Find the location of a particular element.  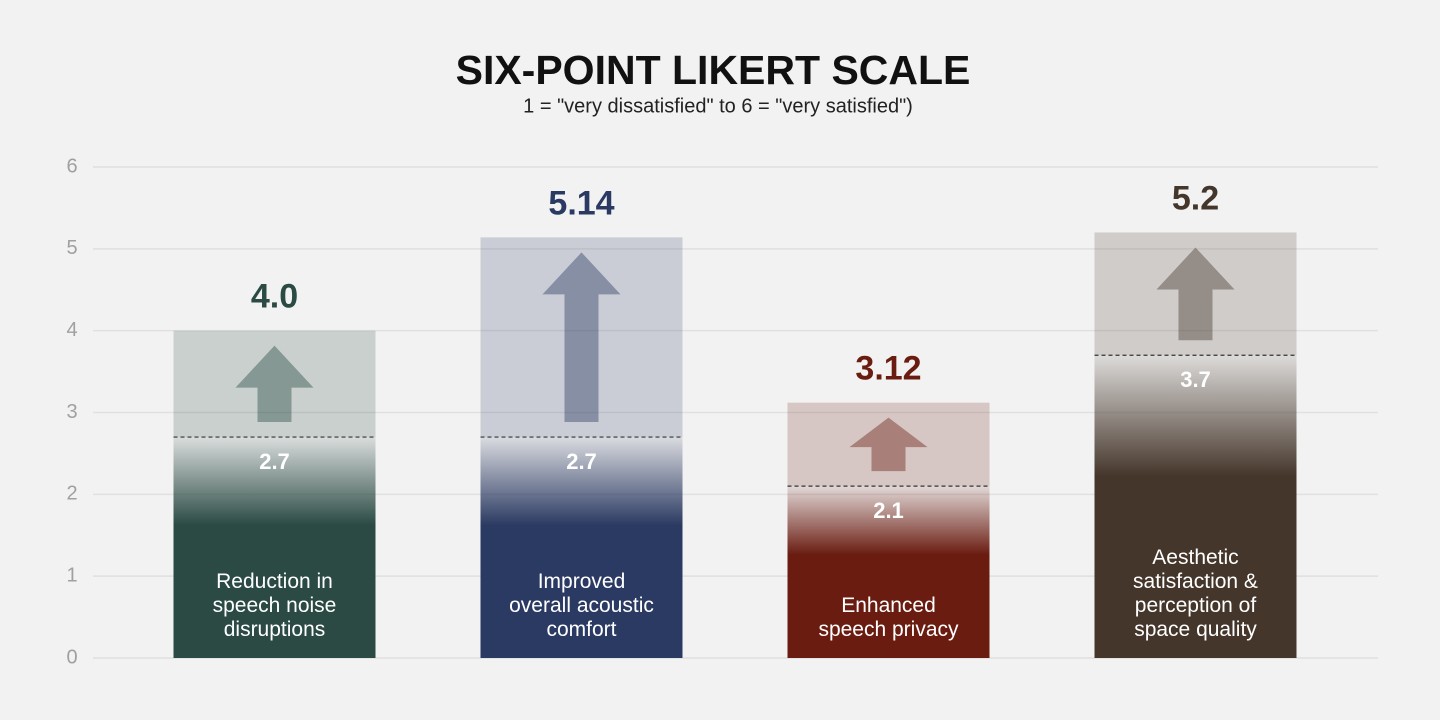

y-tick-label: 3 is located at coordinates (71, 412).